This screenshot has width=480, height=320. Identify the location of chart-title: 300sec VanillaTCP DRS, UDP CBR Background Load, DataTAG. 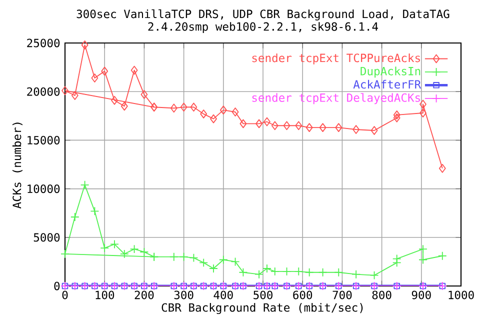
(263, 14).